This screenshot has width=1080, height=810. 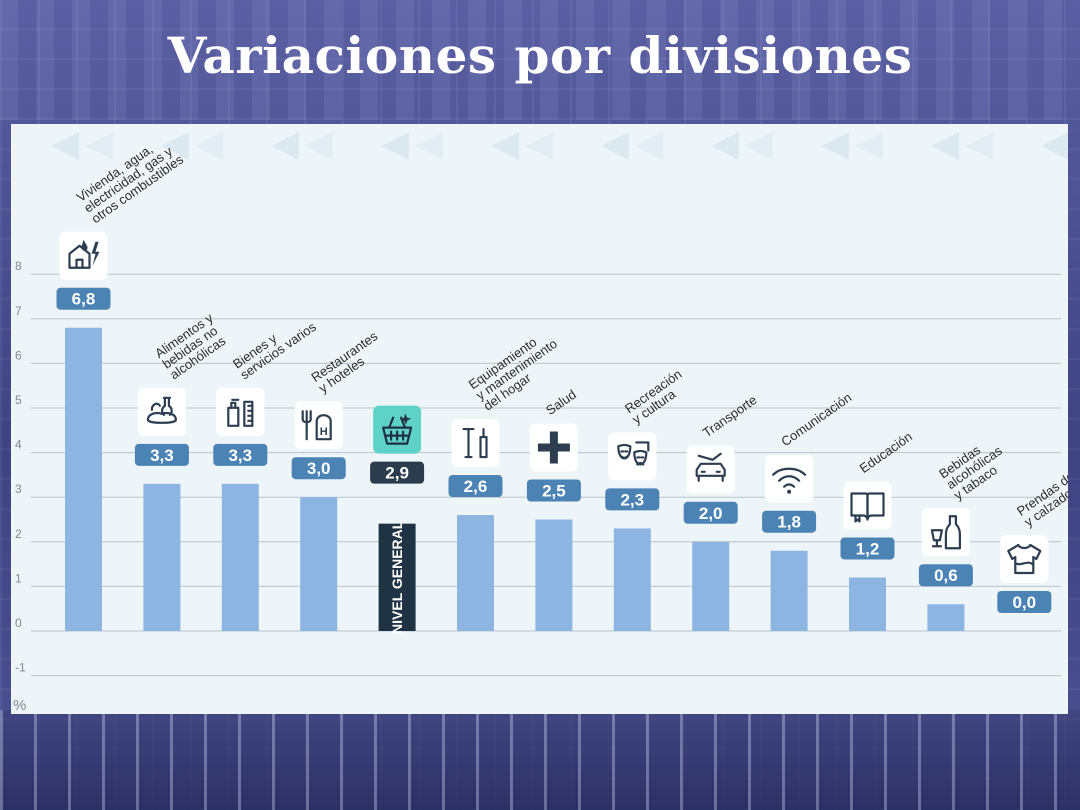 I want to click on svg-text: H, so click(x=324, y=432).